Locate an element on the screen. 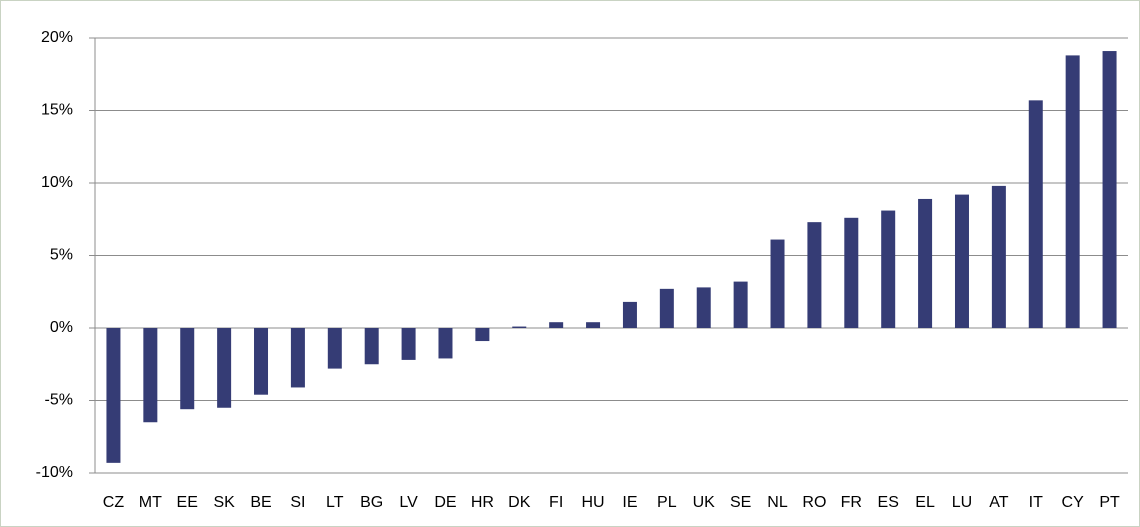 This screenshot has width=1140, height=527. x-tick-label: DK is located at coordinates (519, 502).